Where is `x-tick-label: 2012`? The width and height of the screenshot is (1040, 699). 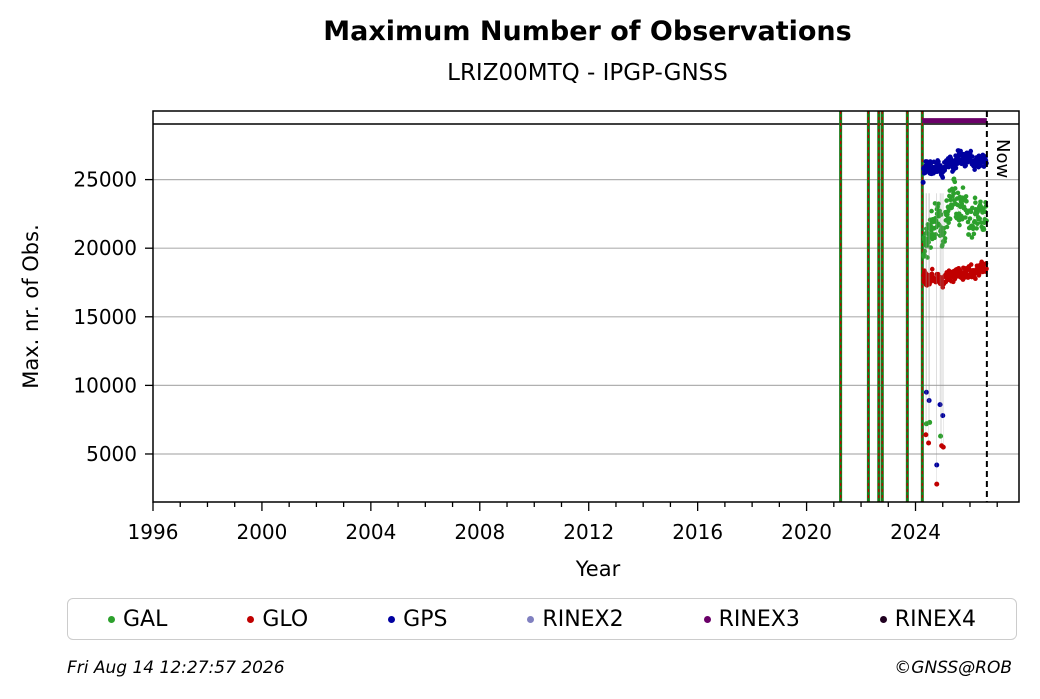
x-tick-label: 2012 is located at coordinates (588, 532).